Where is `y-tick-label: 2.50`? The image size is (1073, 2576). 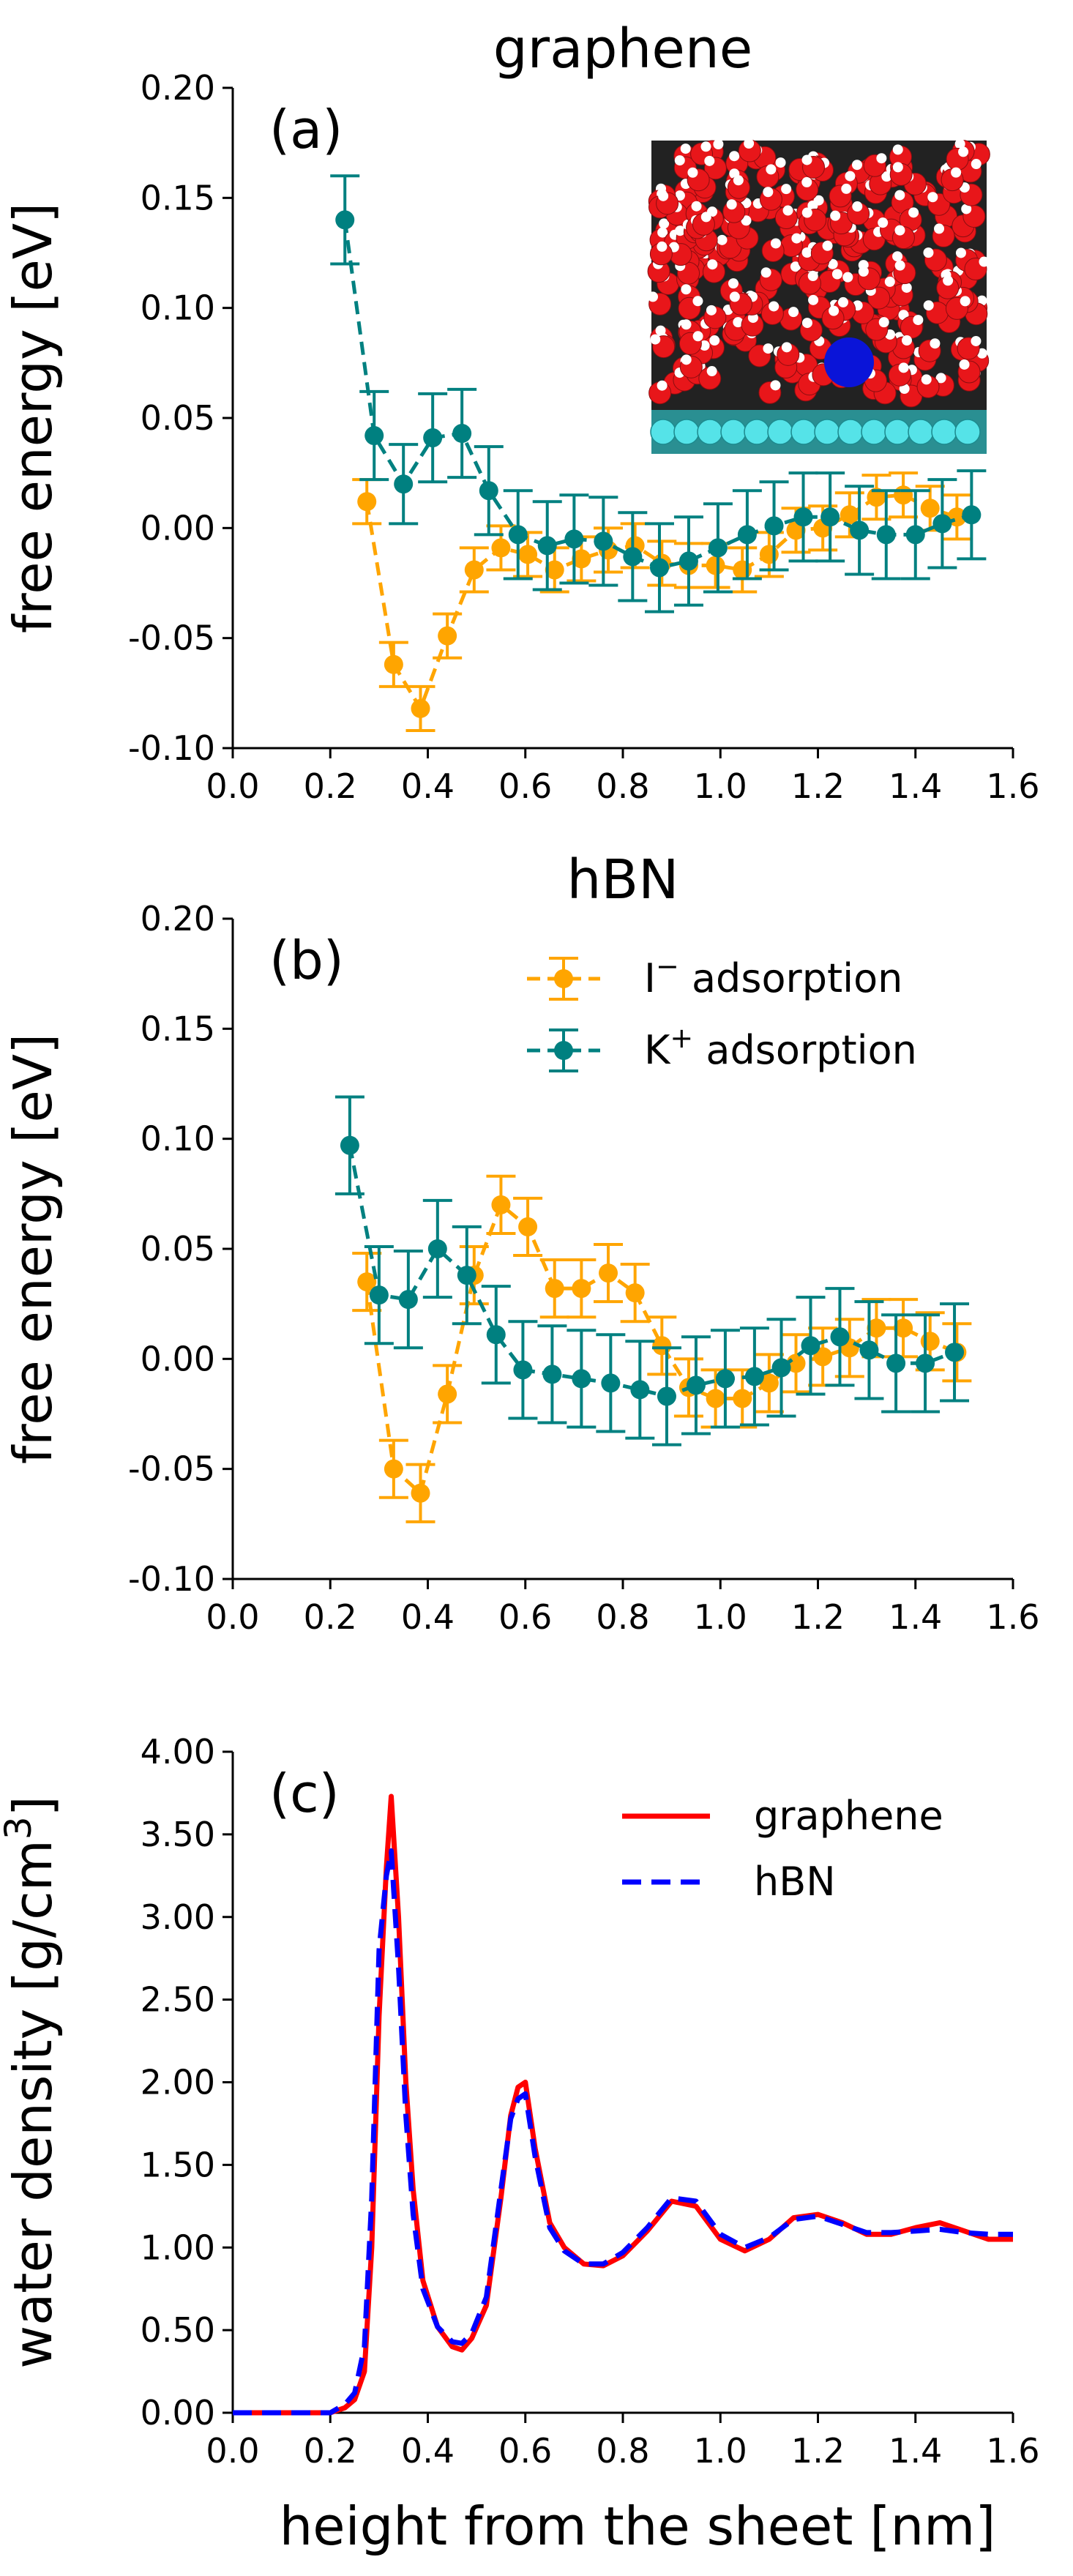 y-tick-label: 2.50 is located at coordinates (178, 2000).